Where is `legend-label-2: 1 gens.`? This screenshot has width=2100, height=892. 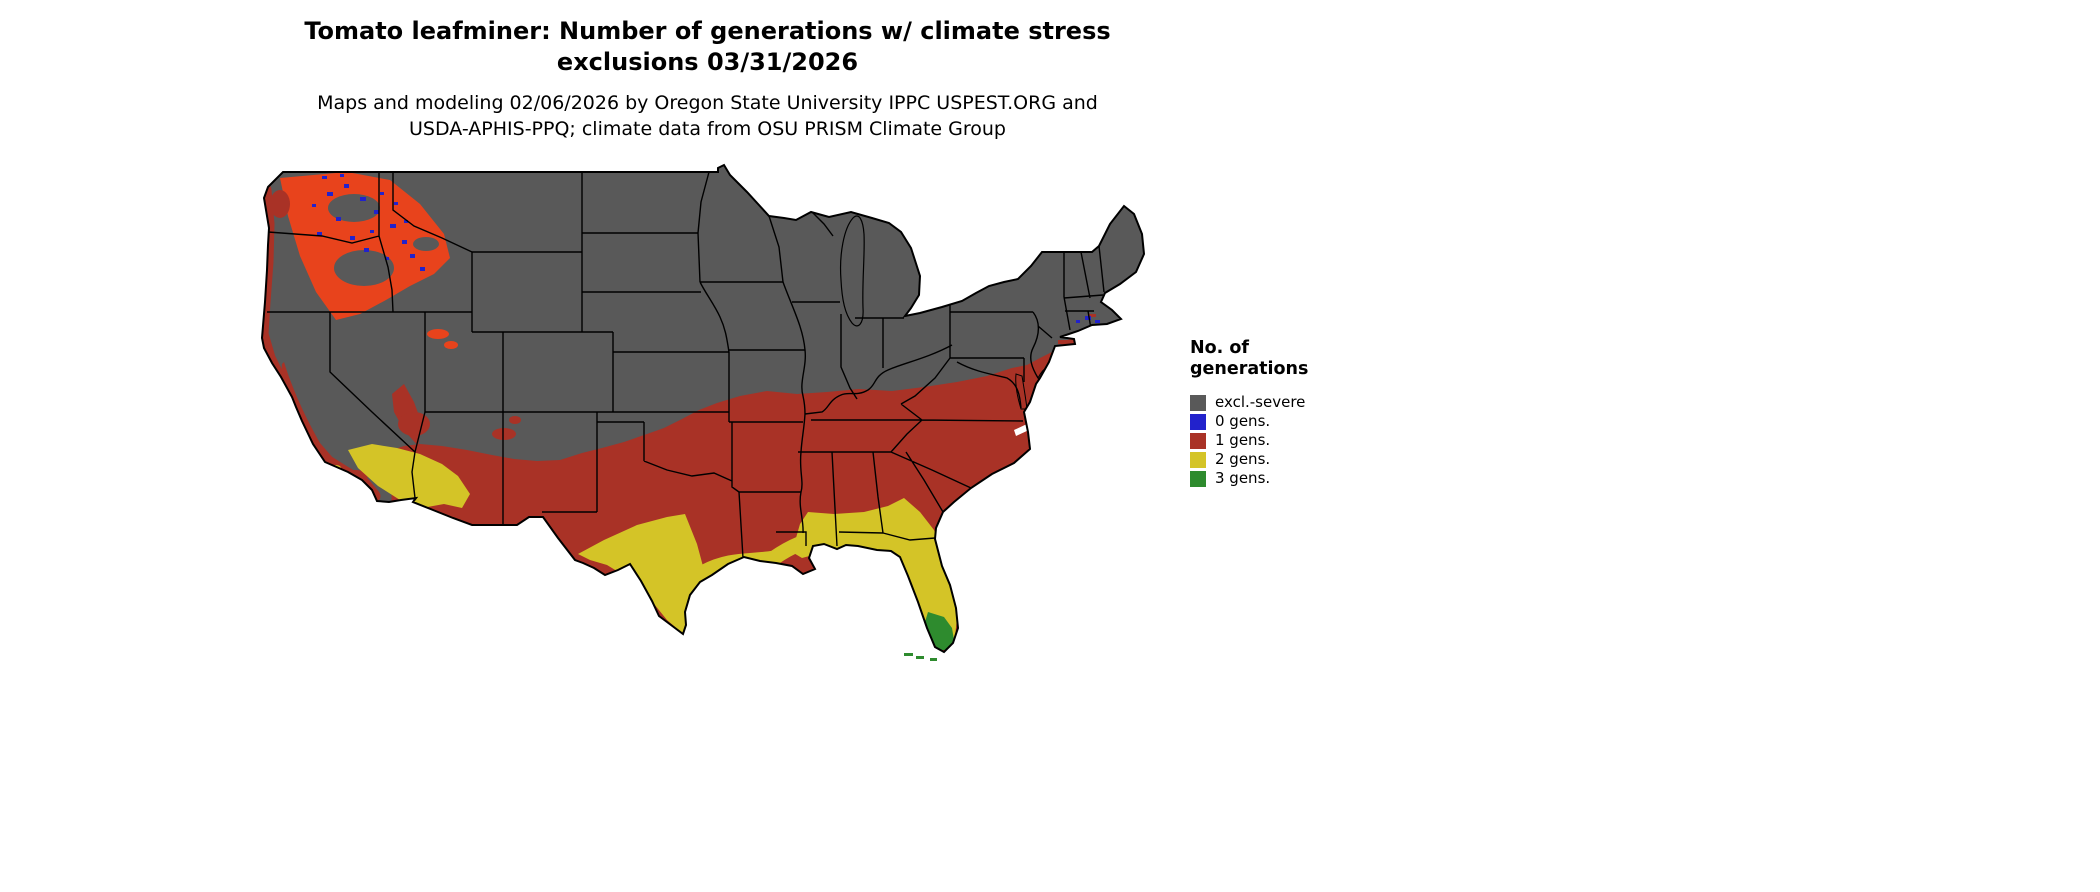 legend-label-2: 1 gens. is located at coordinates (1243, 440).